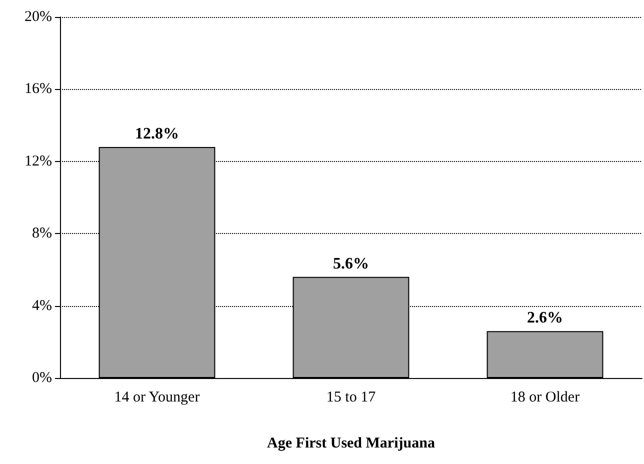 Image resolution: width=644 pixels, height=464 pixels. I want to click on y-tick-label: 8%, so click(42, 234).